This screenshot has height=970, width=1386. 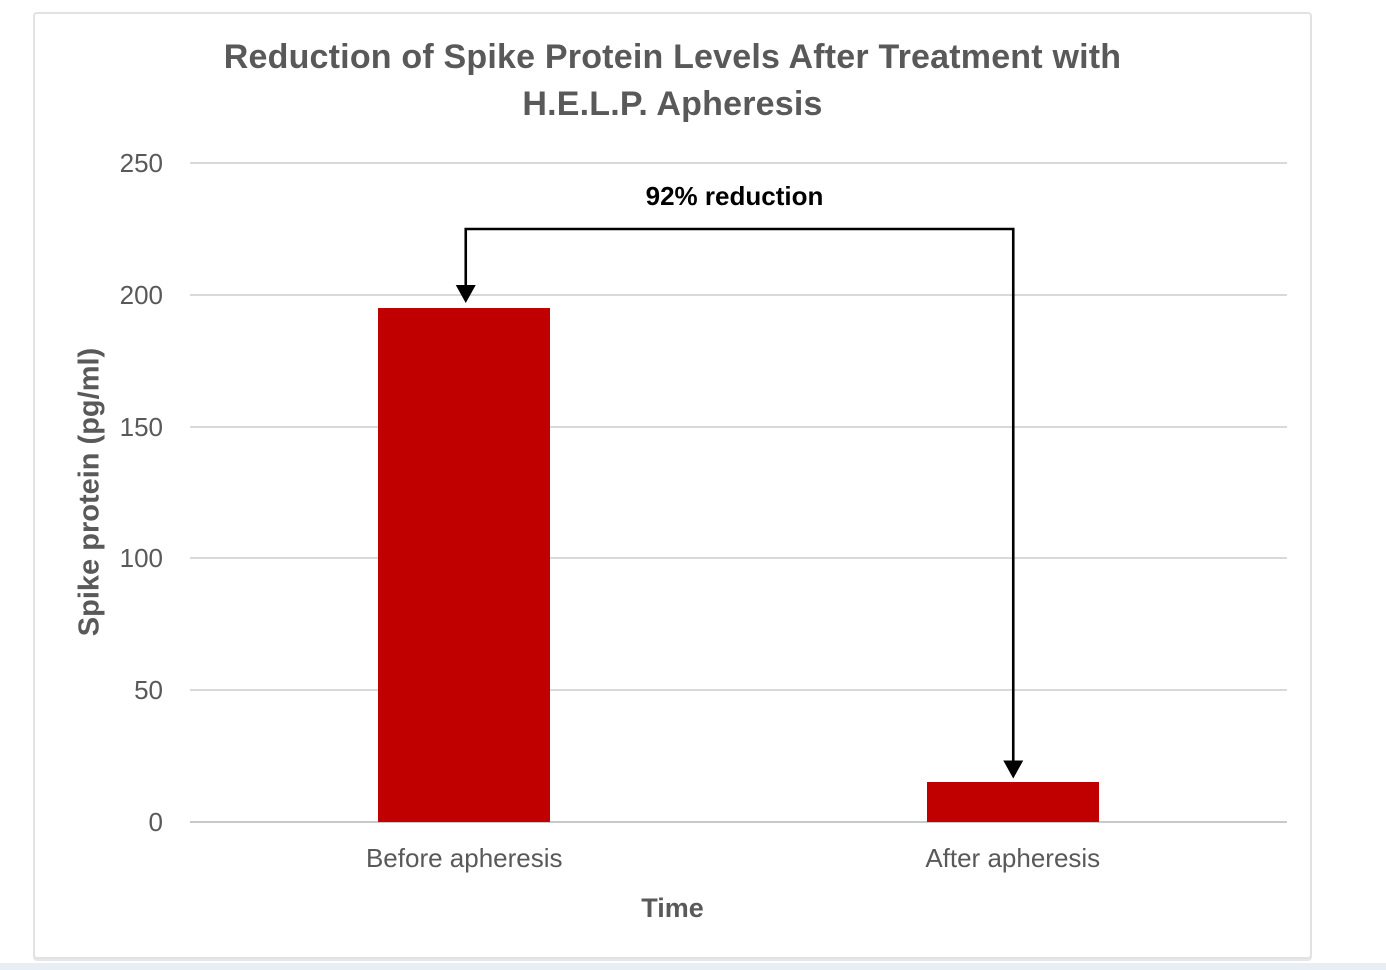 What do you see at coordinates (693, 966) in the screenshot?
I see `bottom-strip` at bounding box center [693, 966].